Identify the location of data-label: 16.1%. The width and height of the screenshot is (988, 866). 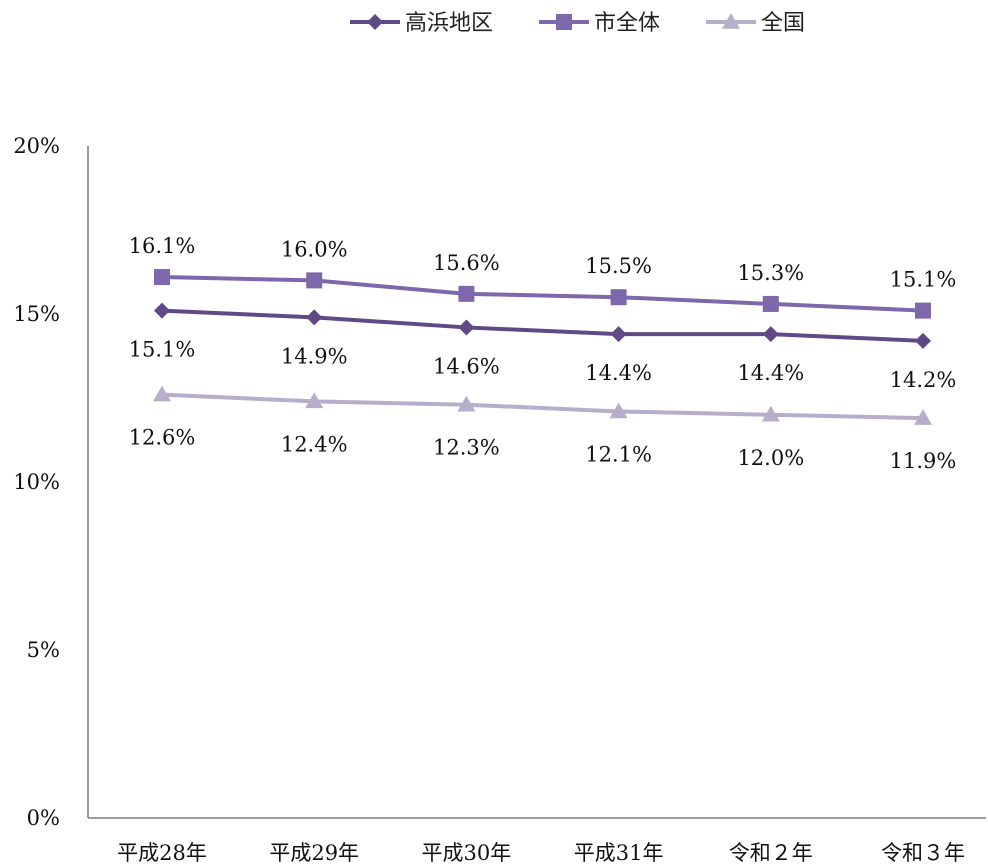
(162, 246).